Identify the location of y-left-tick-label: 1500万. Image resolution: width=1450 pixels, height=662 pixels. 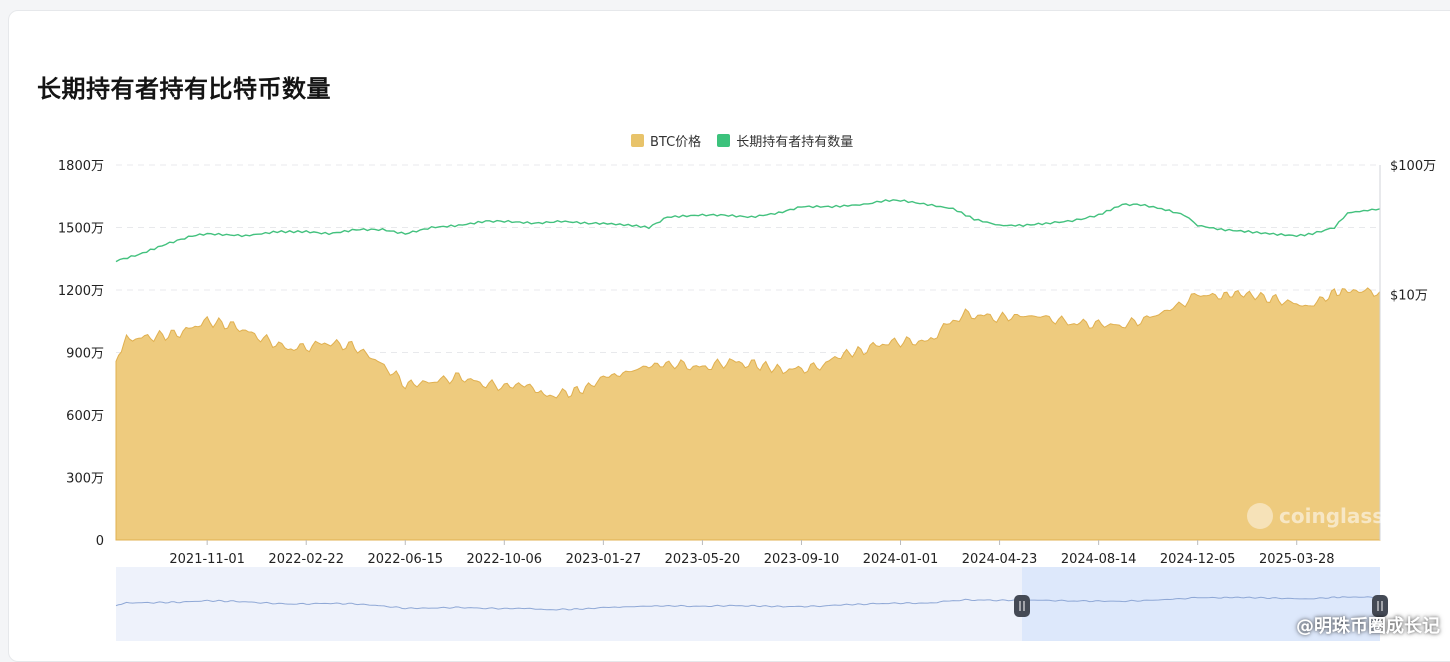
(81, 229).